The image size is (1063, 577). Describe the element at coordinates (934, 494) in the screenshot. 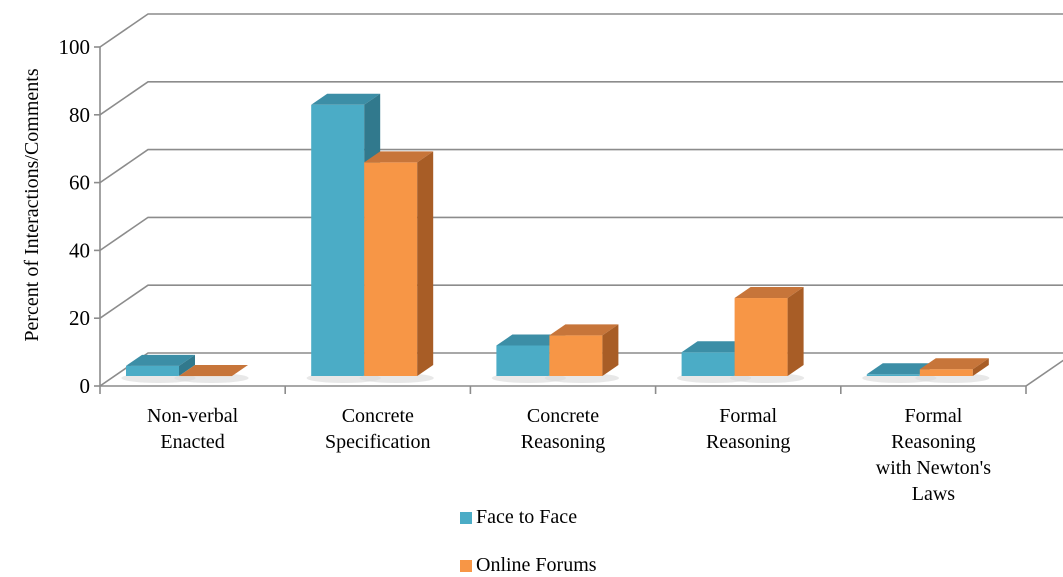

I see `x-category-label: Laws` at that location.